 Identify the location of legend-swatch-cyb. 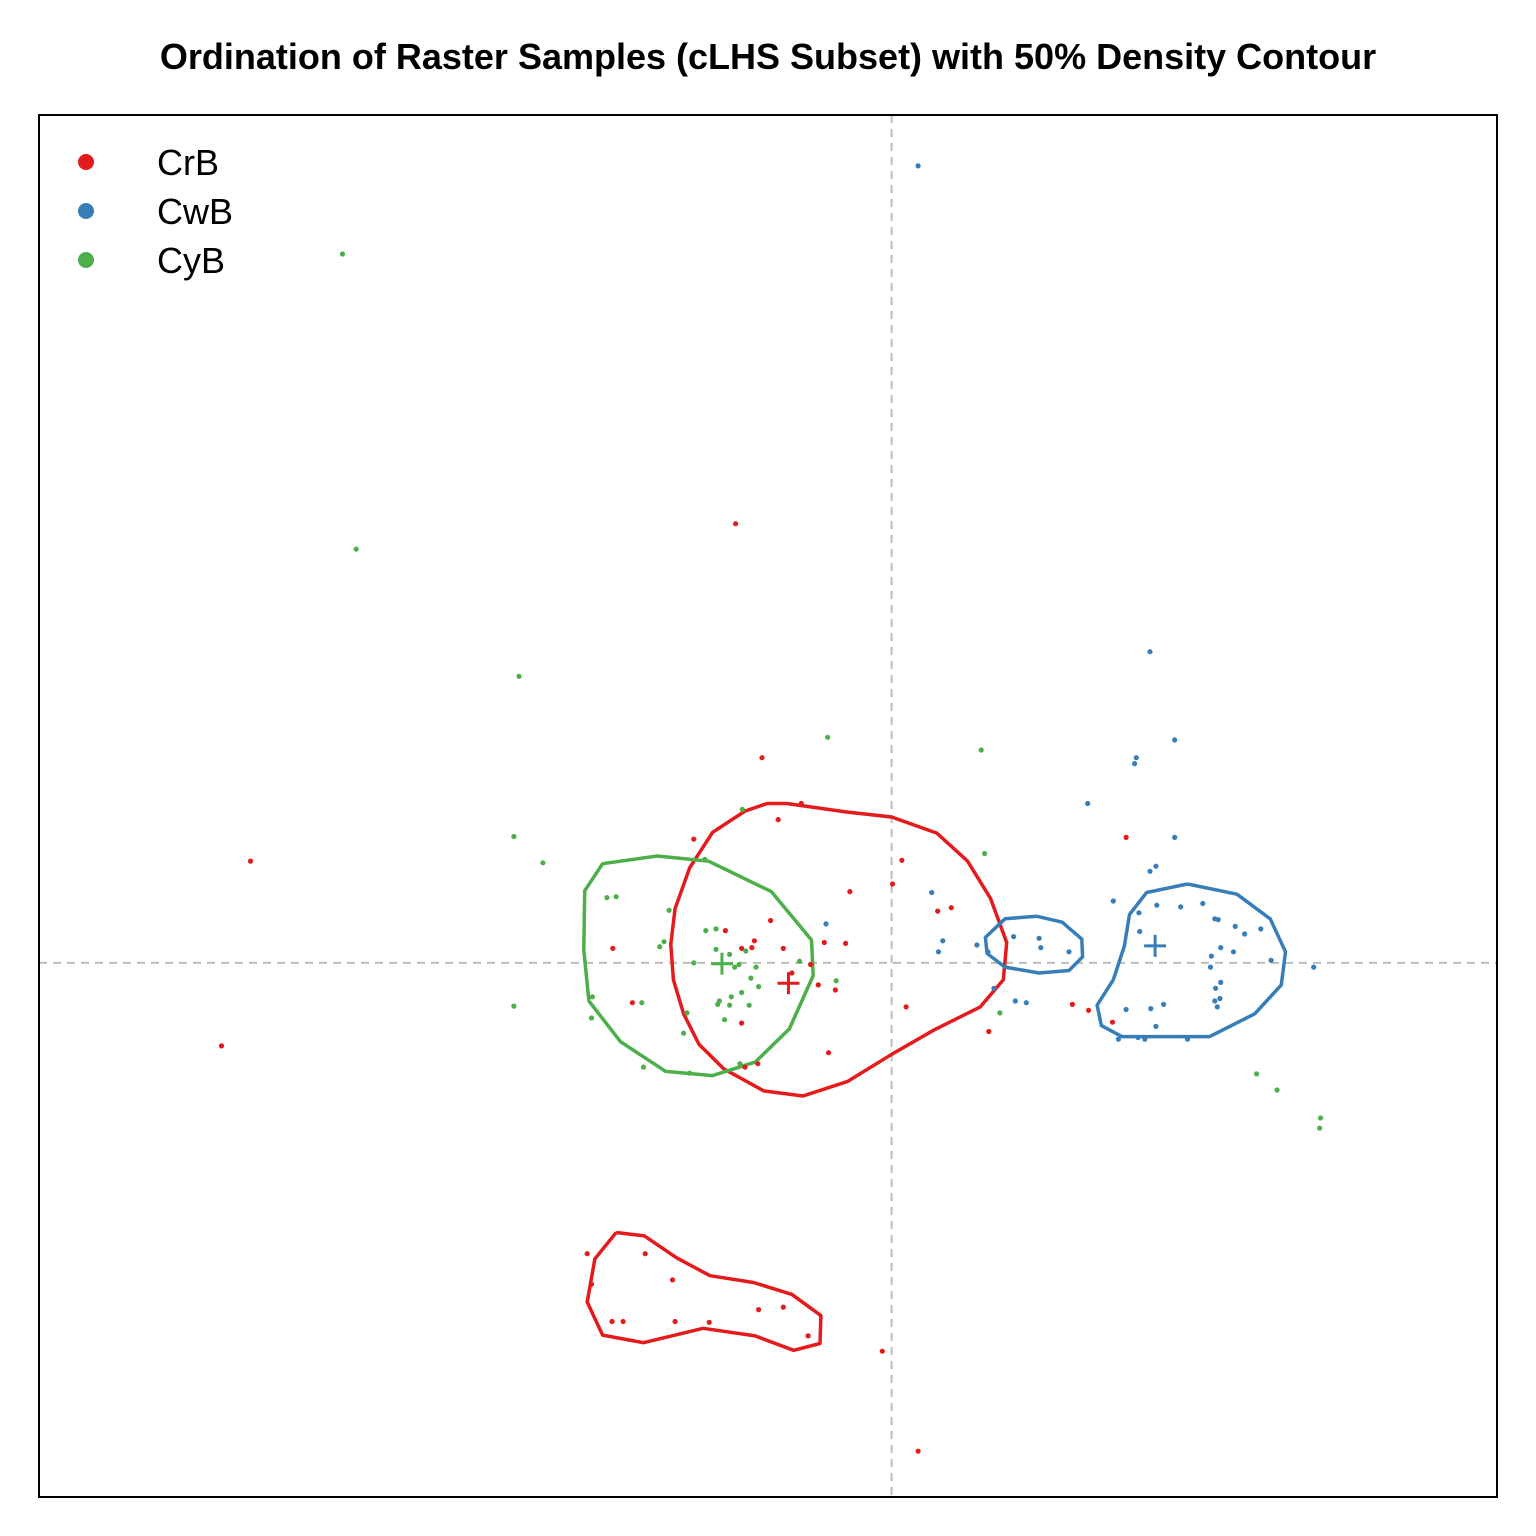
(86, 260).